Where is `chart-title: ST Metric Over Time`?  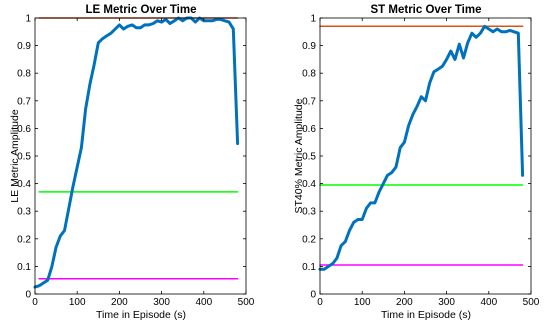 chart-title: ST Metric Over Time is located at coordinates (426, 10).